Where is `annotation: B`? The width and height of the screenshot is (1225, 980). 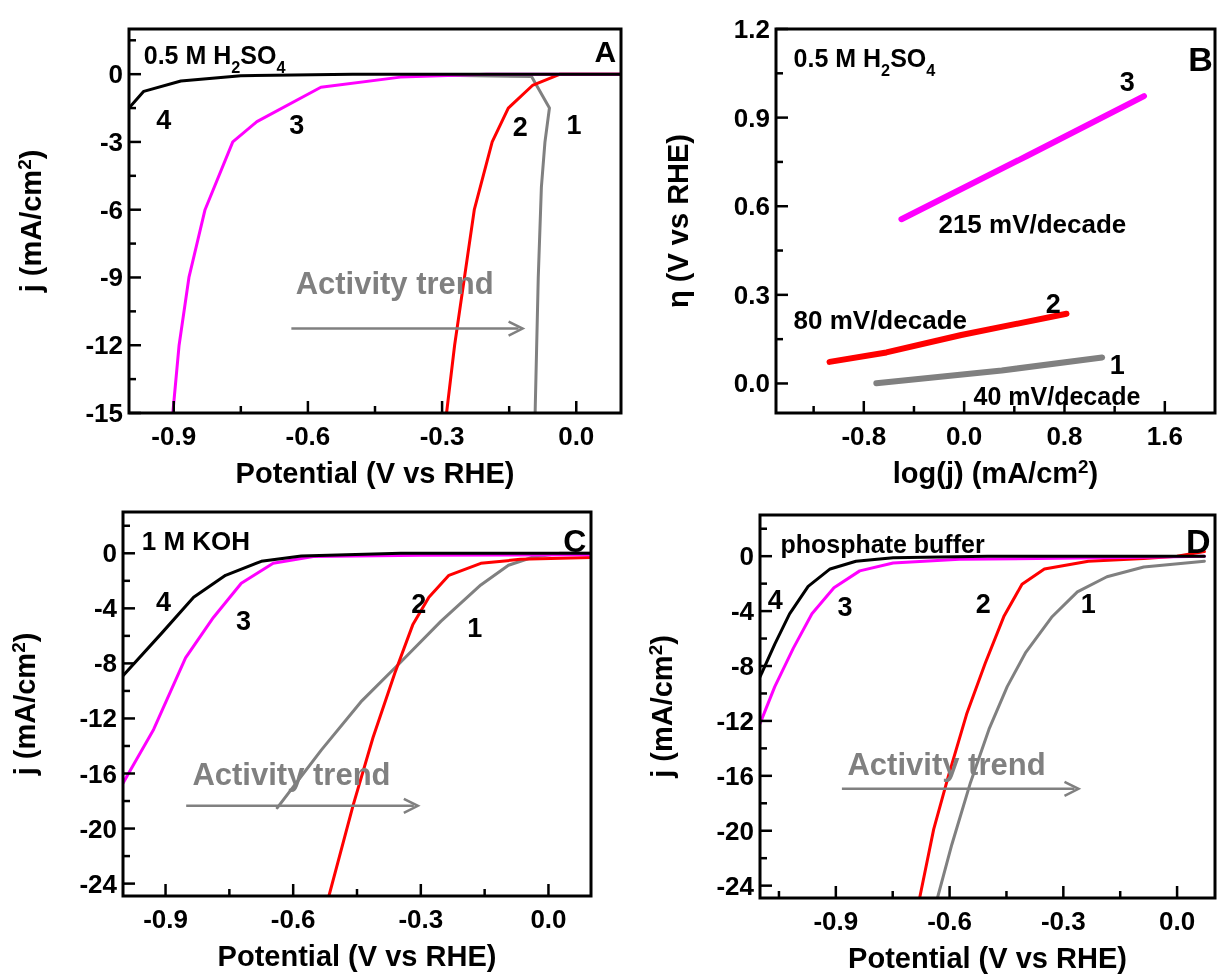 annotation: B is located at coordinates (1200, 59).